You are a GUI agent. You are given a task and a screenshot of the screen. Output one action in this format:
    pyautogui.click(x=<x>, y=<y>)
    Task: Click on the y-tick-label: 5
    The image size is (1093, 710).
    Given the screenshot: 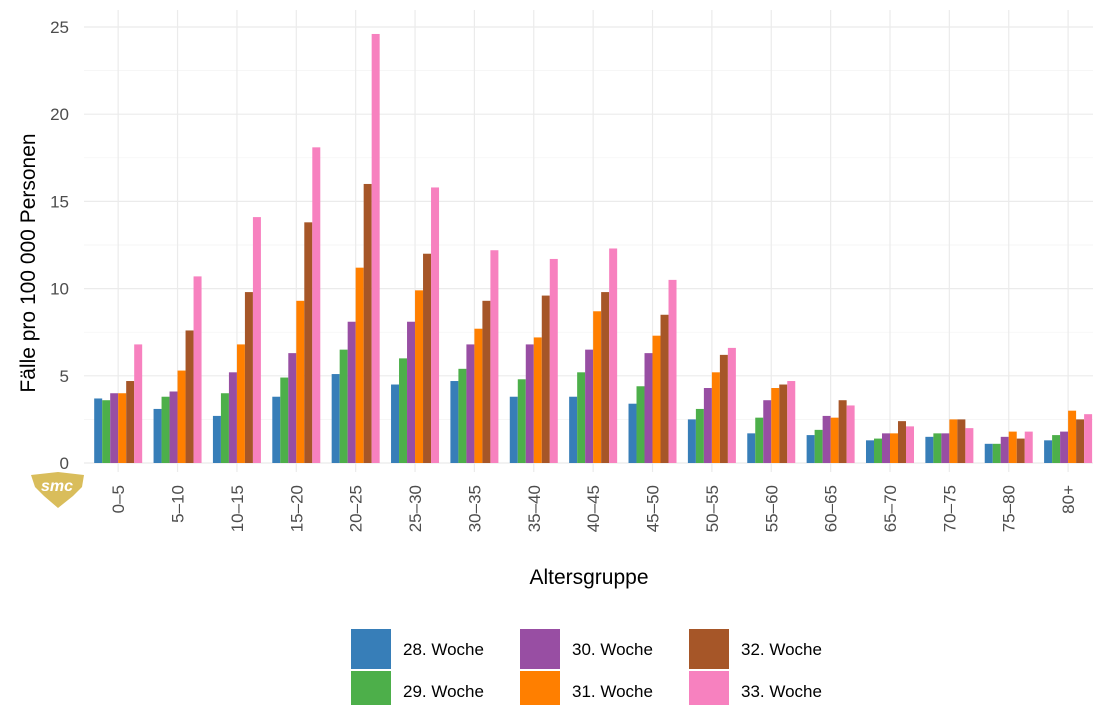 What is the action you would take?
    pyautogui.click(x=64, y=376)
    